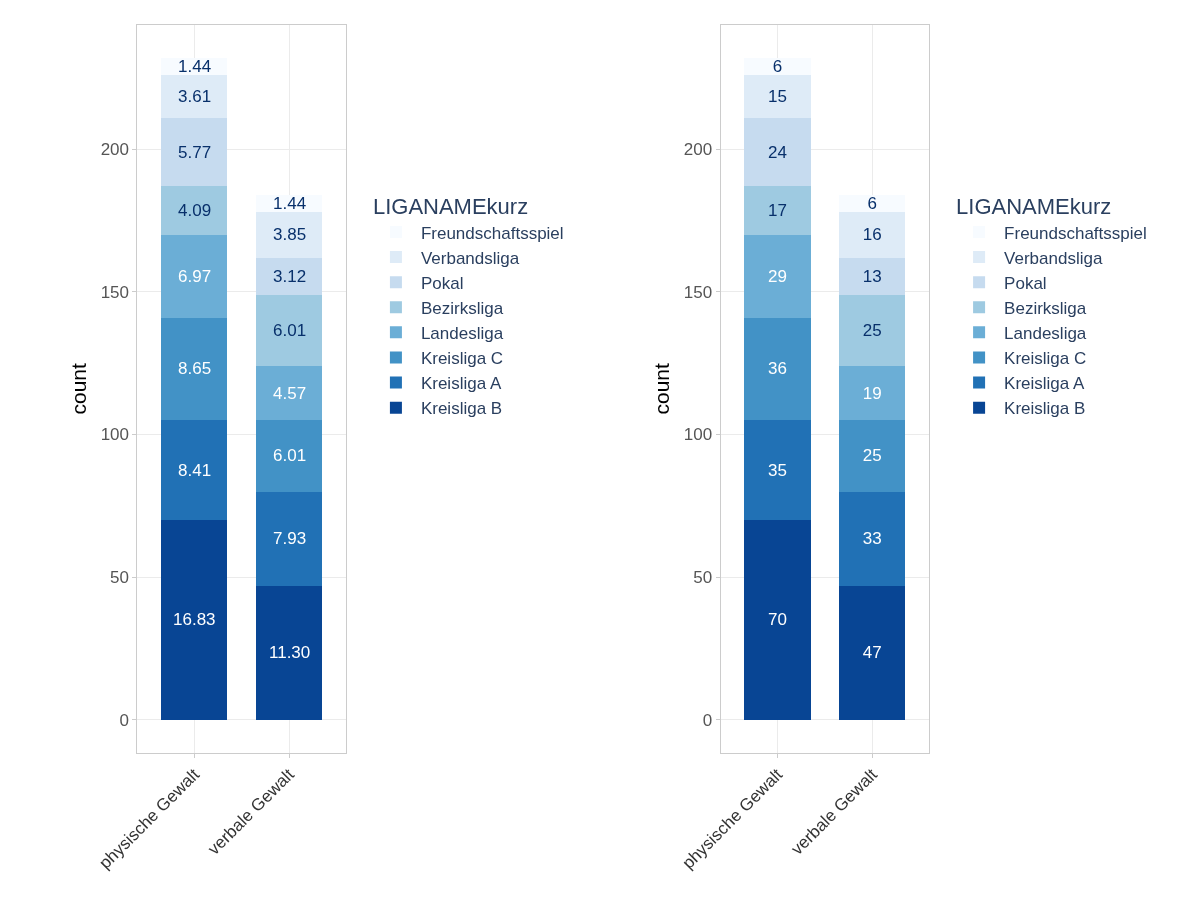 Image resolution: width=1201 pixels, height=899 pixels. I want to click on annotation: 8.65, so click(195, 368).